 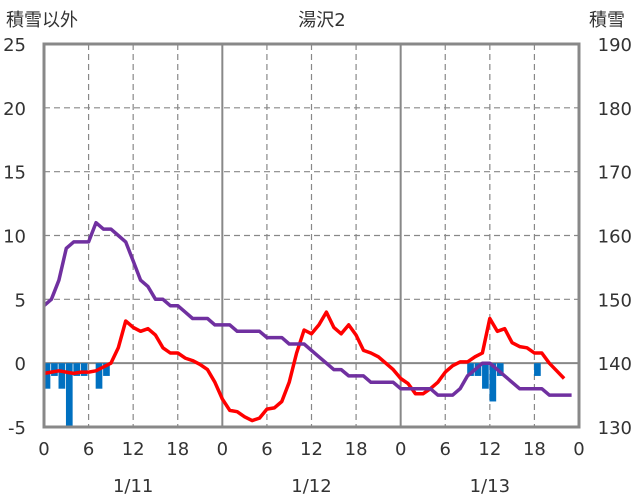 I want to click on date-labels: 1/11 1/12 1/13, so click(x=311, y=486).